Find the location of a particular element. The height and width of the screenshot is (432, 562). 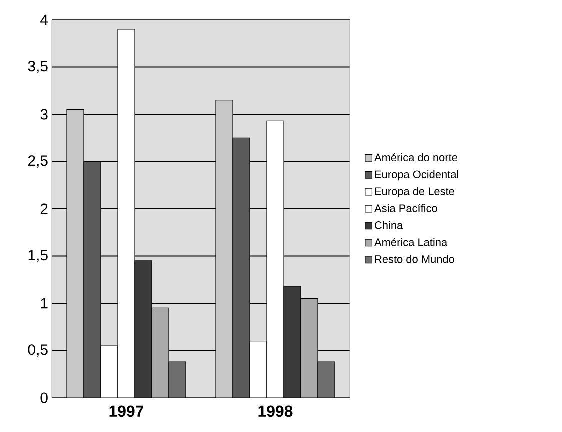

legend-label: Europa de Leste is located at coordinates (414, 192).